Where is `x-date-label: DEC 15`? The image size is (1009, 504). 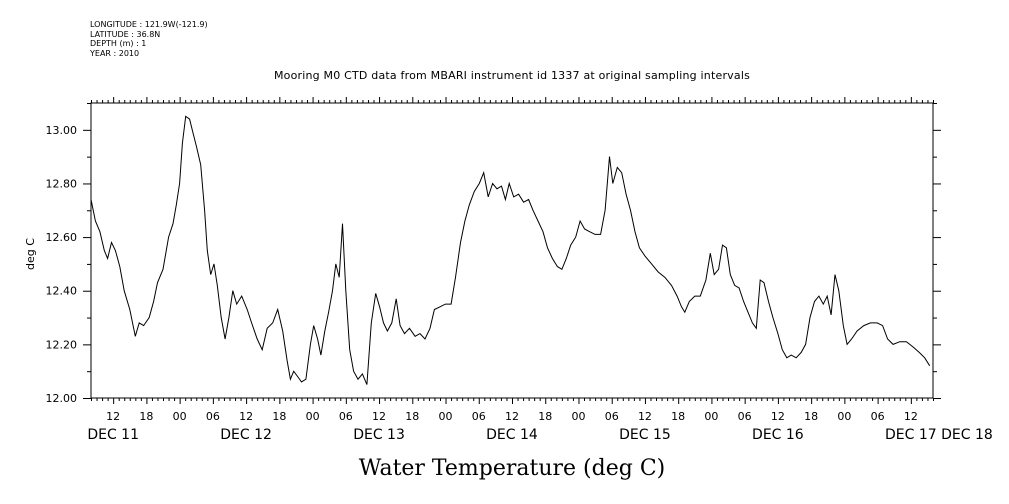
x-date-label: DEC 15 is located at coordinates (645, 435).